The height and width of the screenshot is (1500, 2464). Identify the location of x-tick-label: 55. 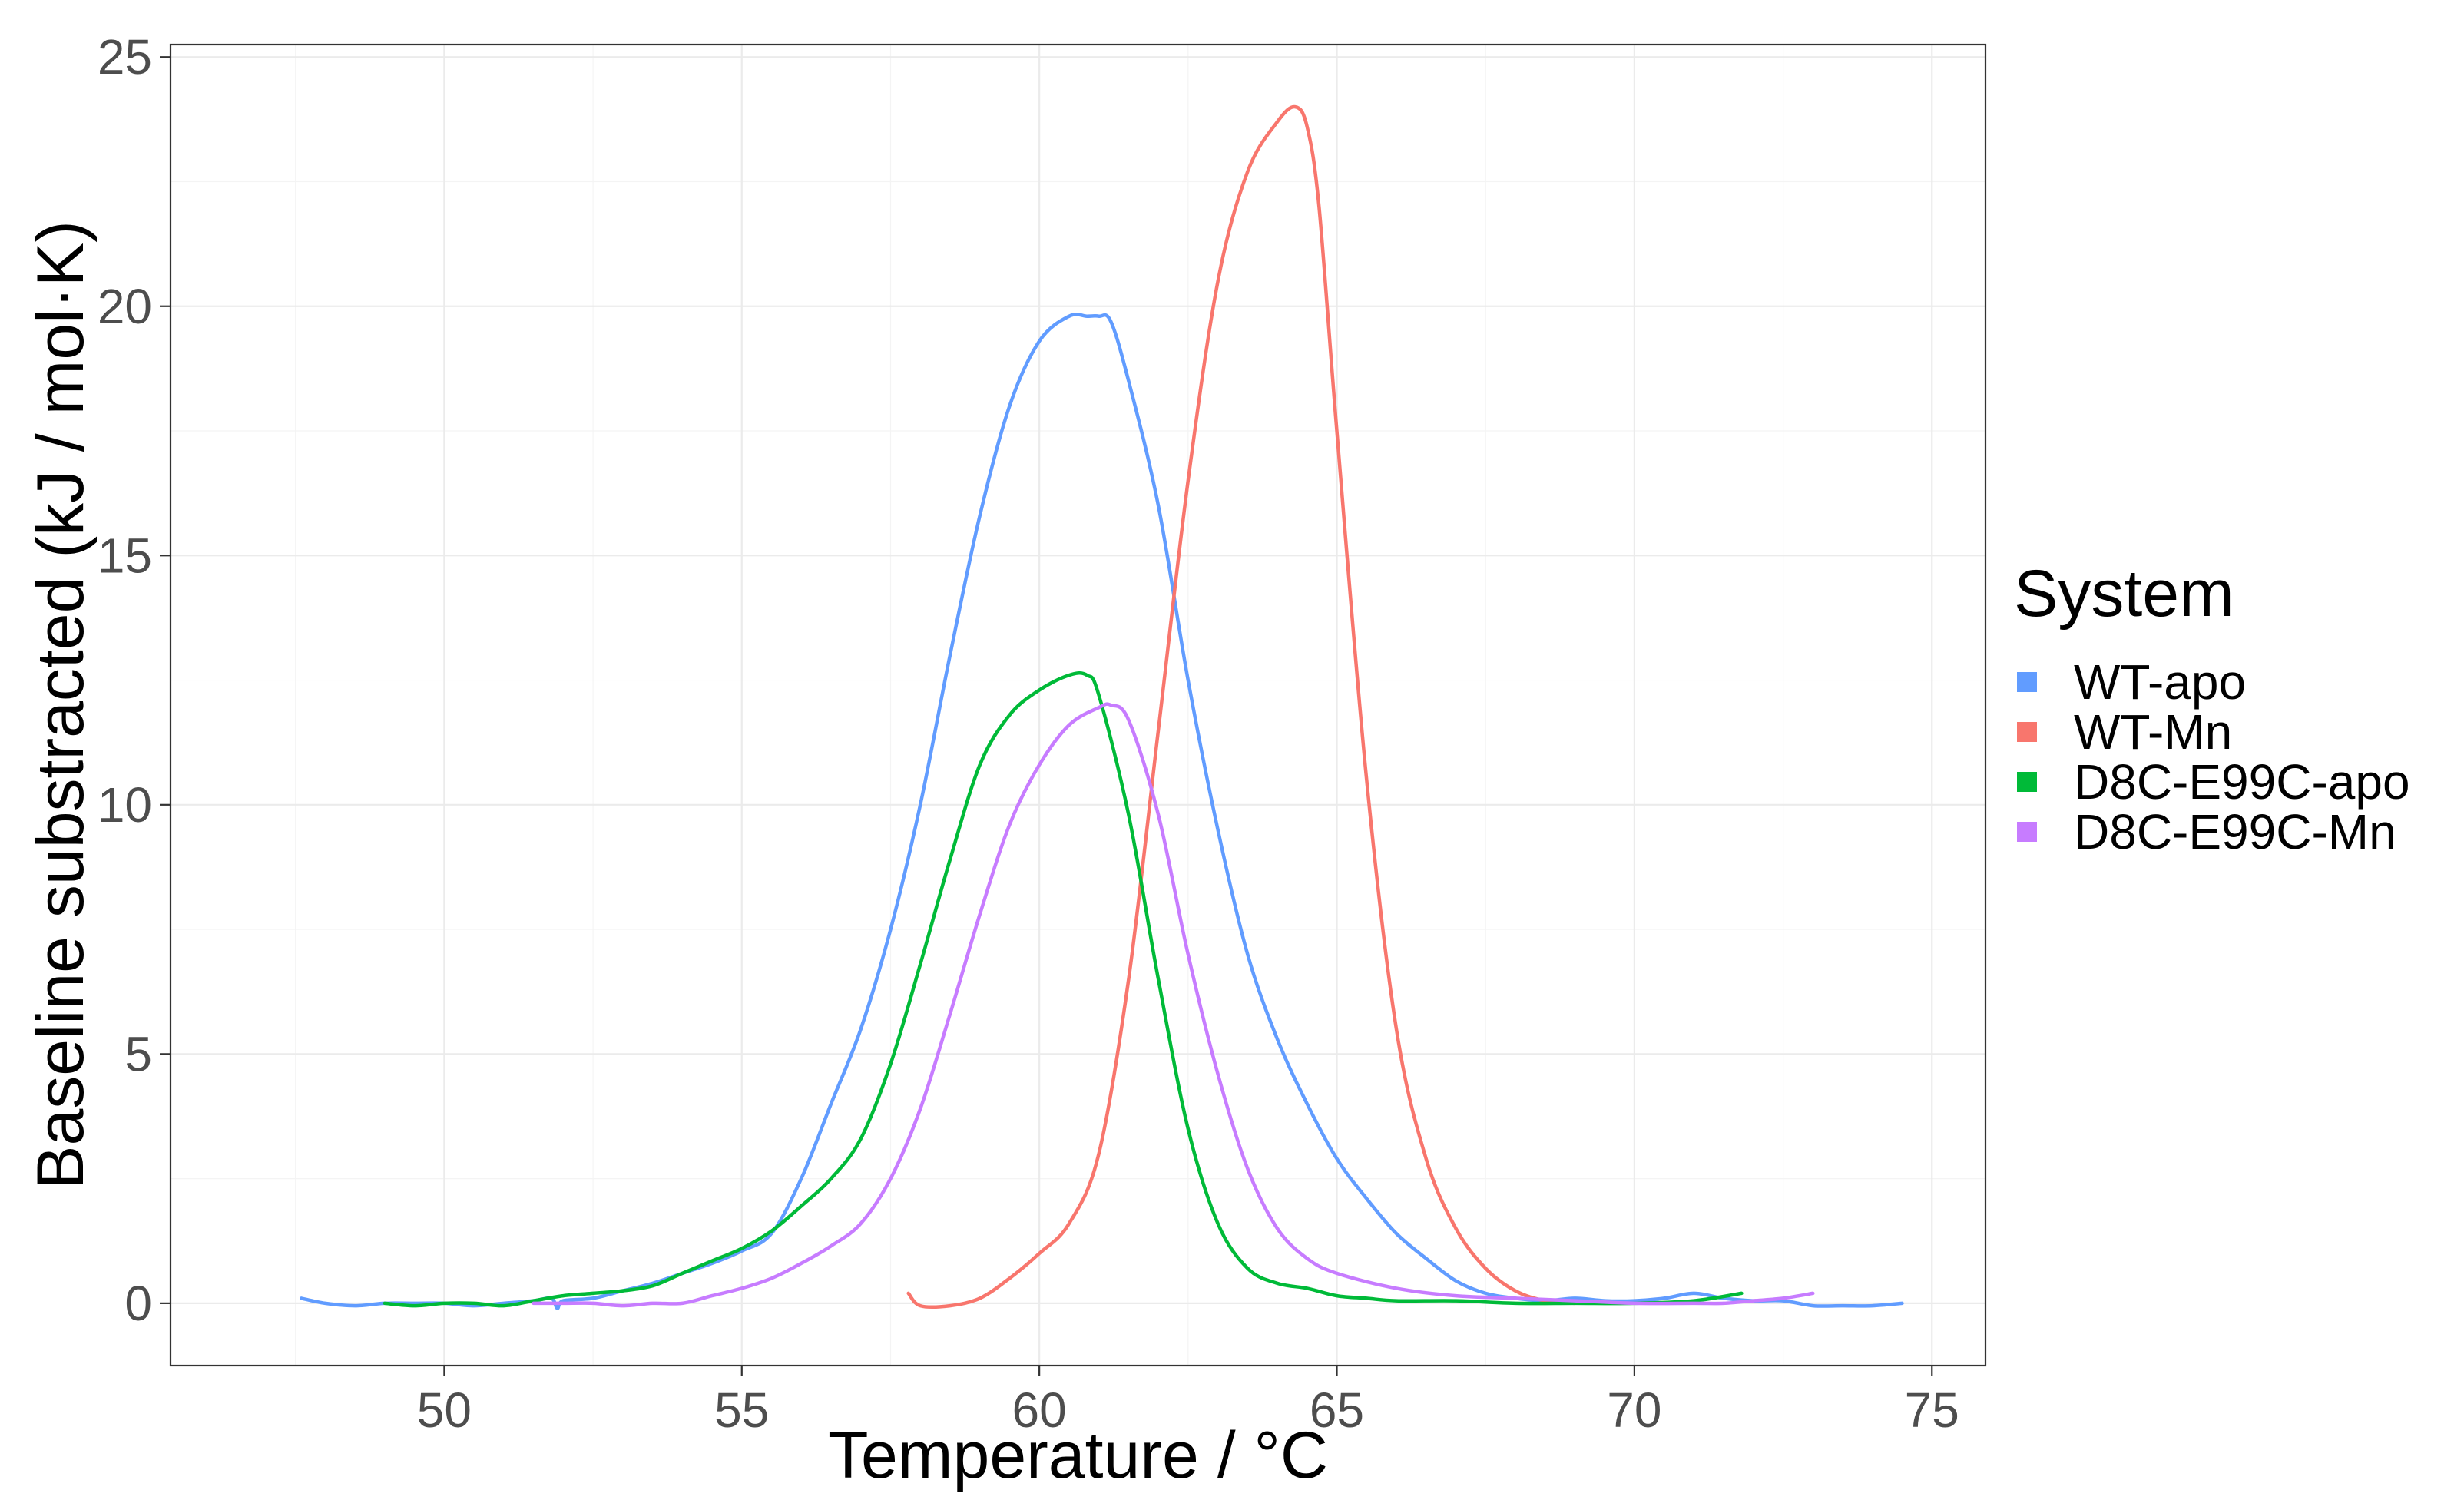
(741, 1410).